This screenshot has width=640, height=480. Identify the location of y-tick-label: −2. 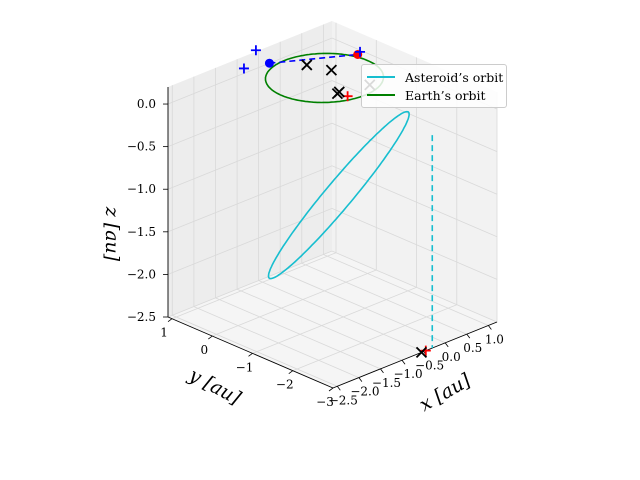
(285, 385).